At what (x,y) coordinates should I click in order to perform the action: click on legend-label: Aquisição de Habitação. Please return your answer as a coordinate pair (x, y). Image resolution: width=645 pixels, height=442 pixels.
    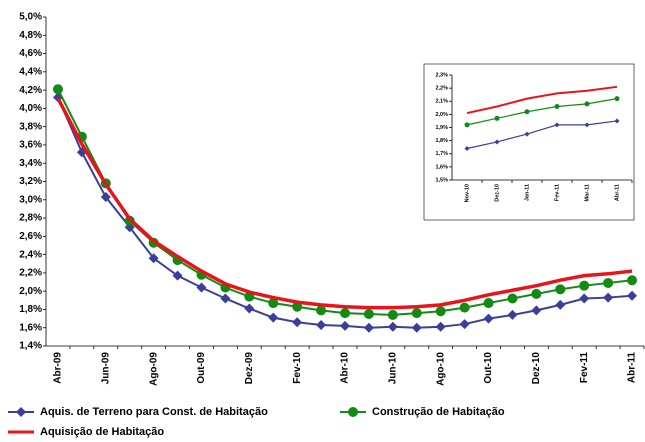
    Looking at the image, I should click on (102, 432).